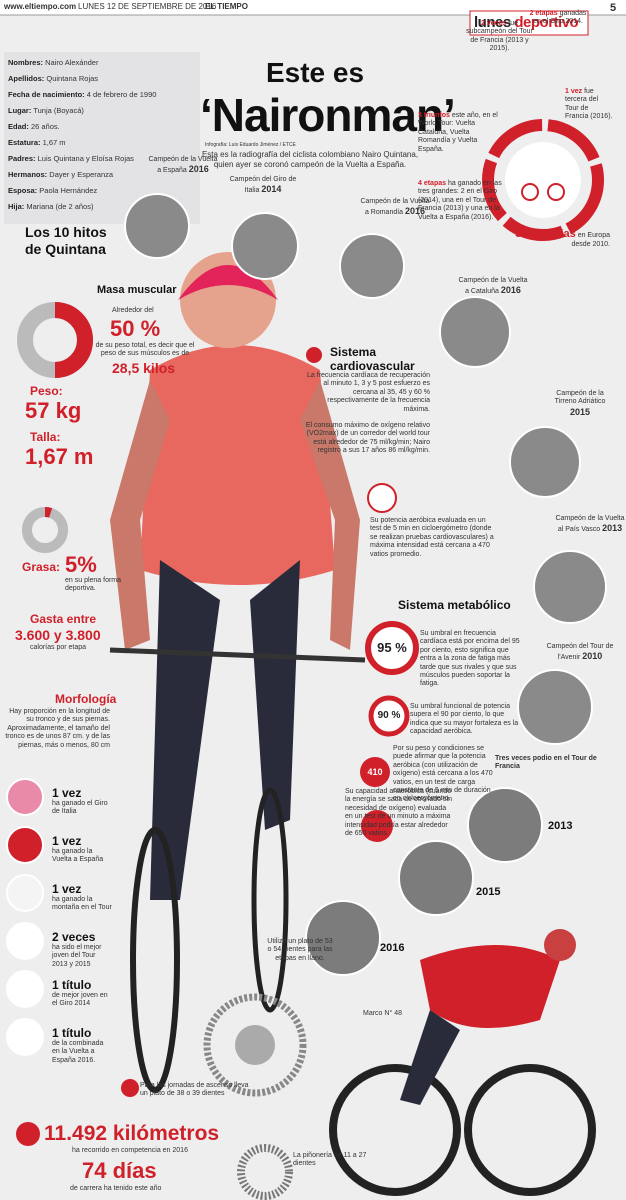  What do you see at coordinates (314, 355) in the screenshot?
I see `heart-icon` at bounding box center [314, 355].